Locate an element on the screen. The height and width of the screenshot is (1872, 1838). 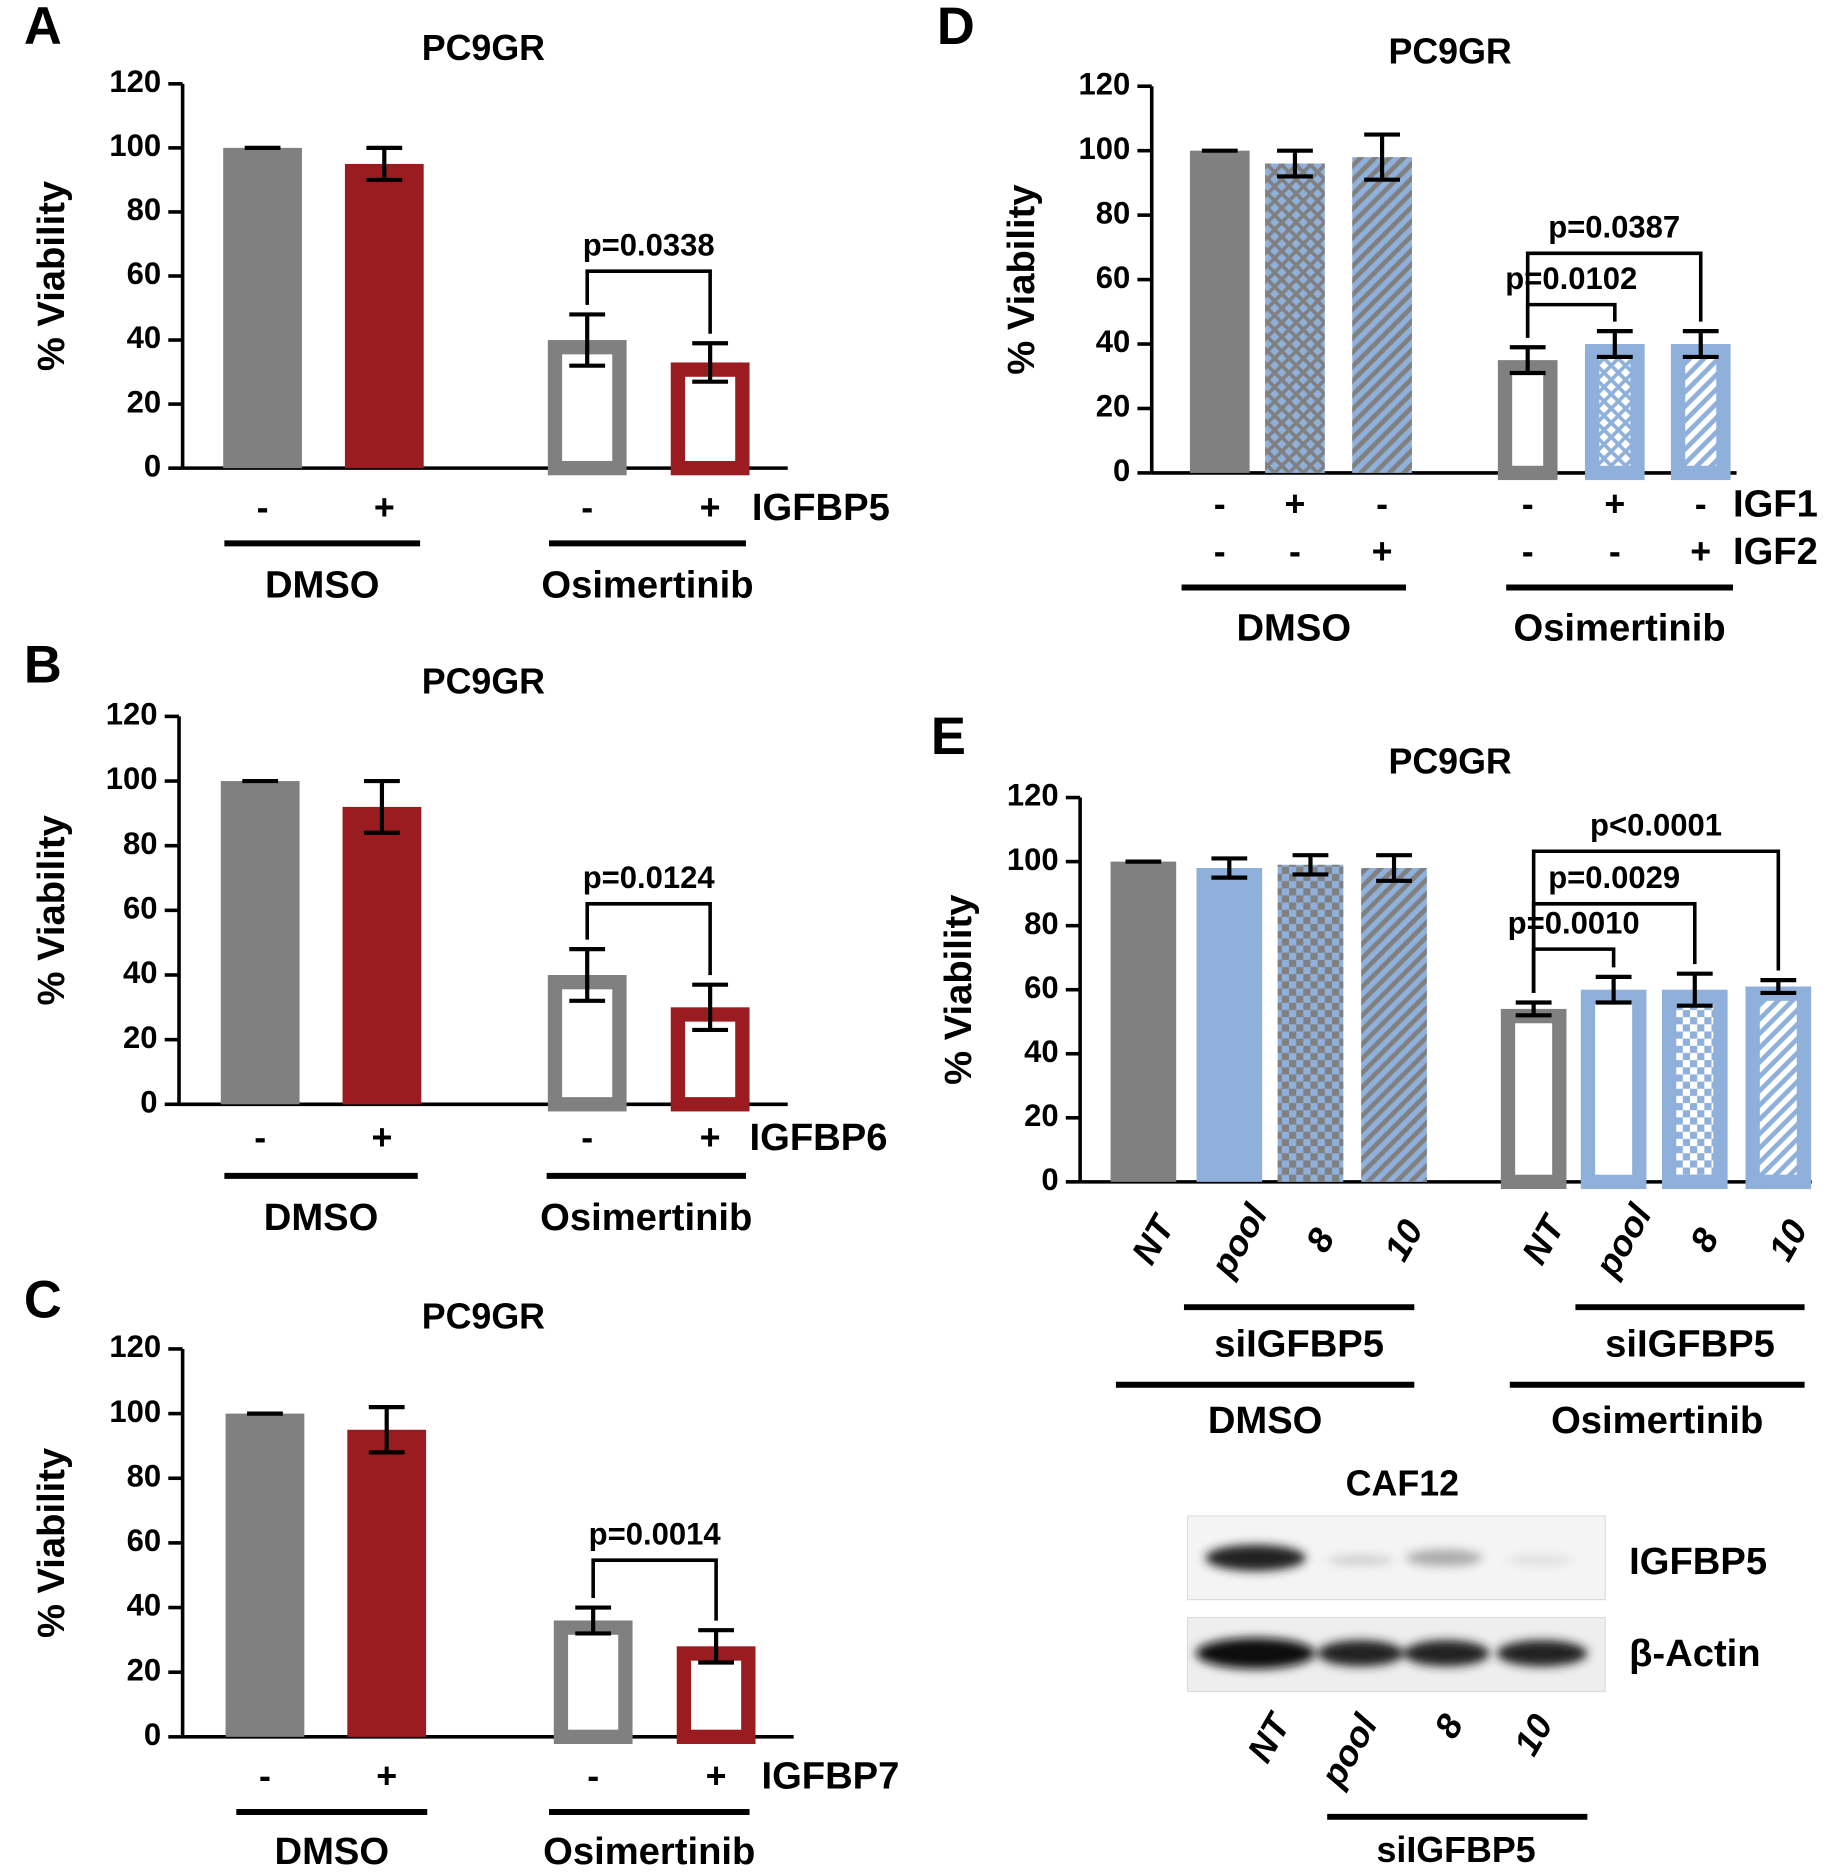
panel-letter: B is located at coordinates (43, 665).